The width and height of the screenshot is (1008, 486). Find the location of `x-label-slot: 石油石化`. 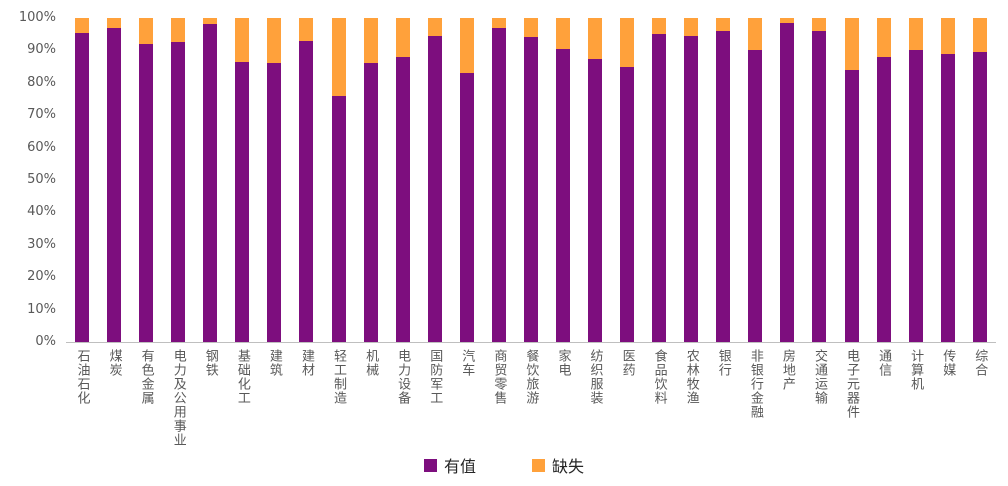

x-label-slot: 石油石化 is located at coordinates (82, 398).